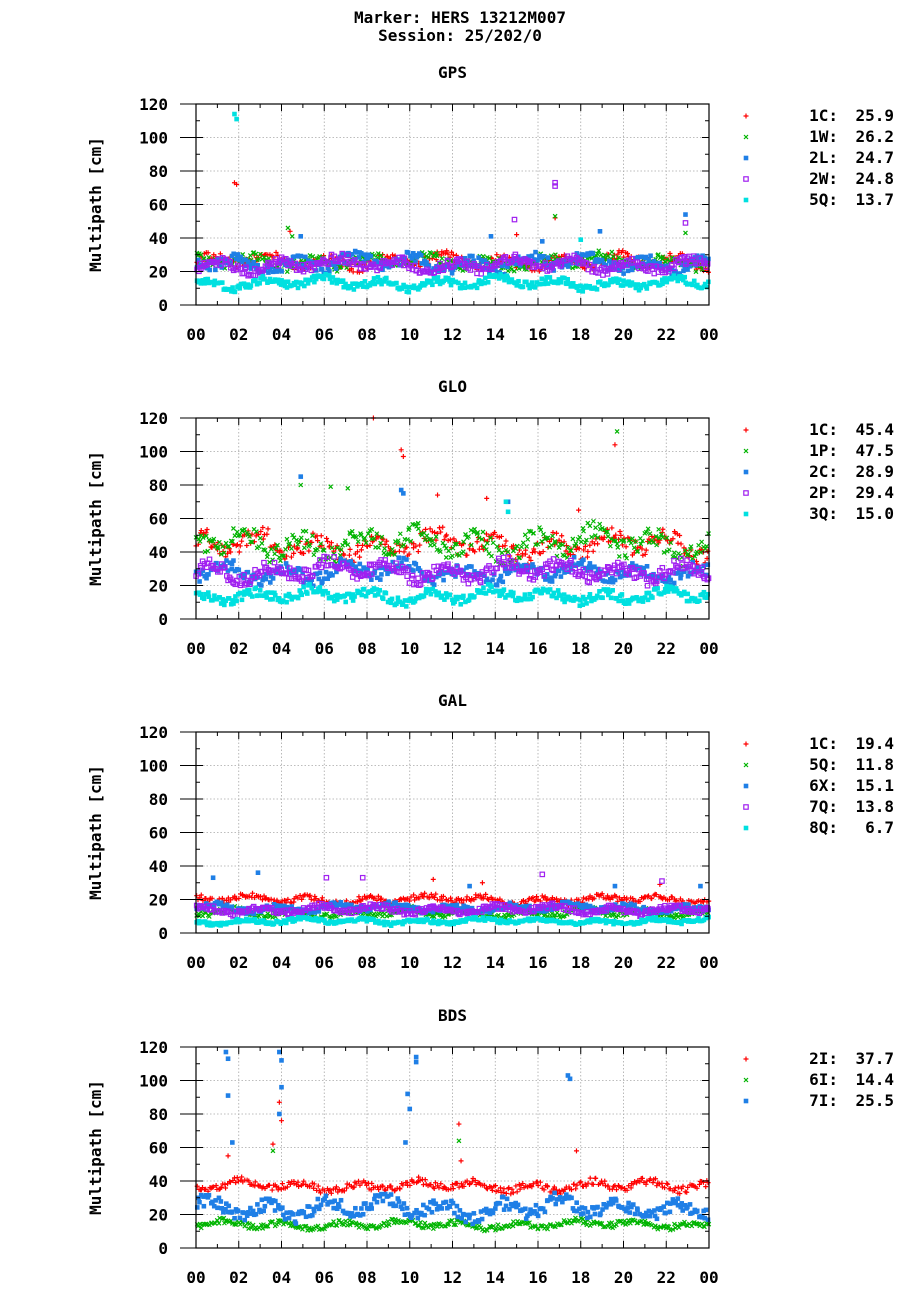 The height and width of the screenshot is (1300, 920). What do you see at coordinates (452, 72) in the screenshot?
I see `panel-title: GPS` at bounding box center [452, 72].